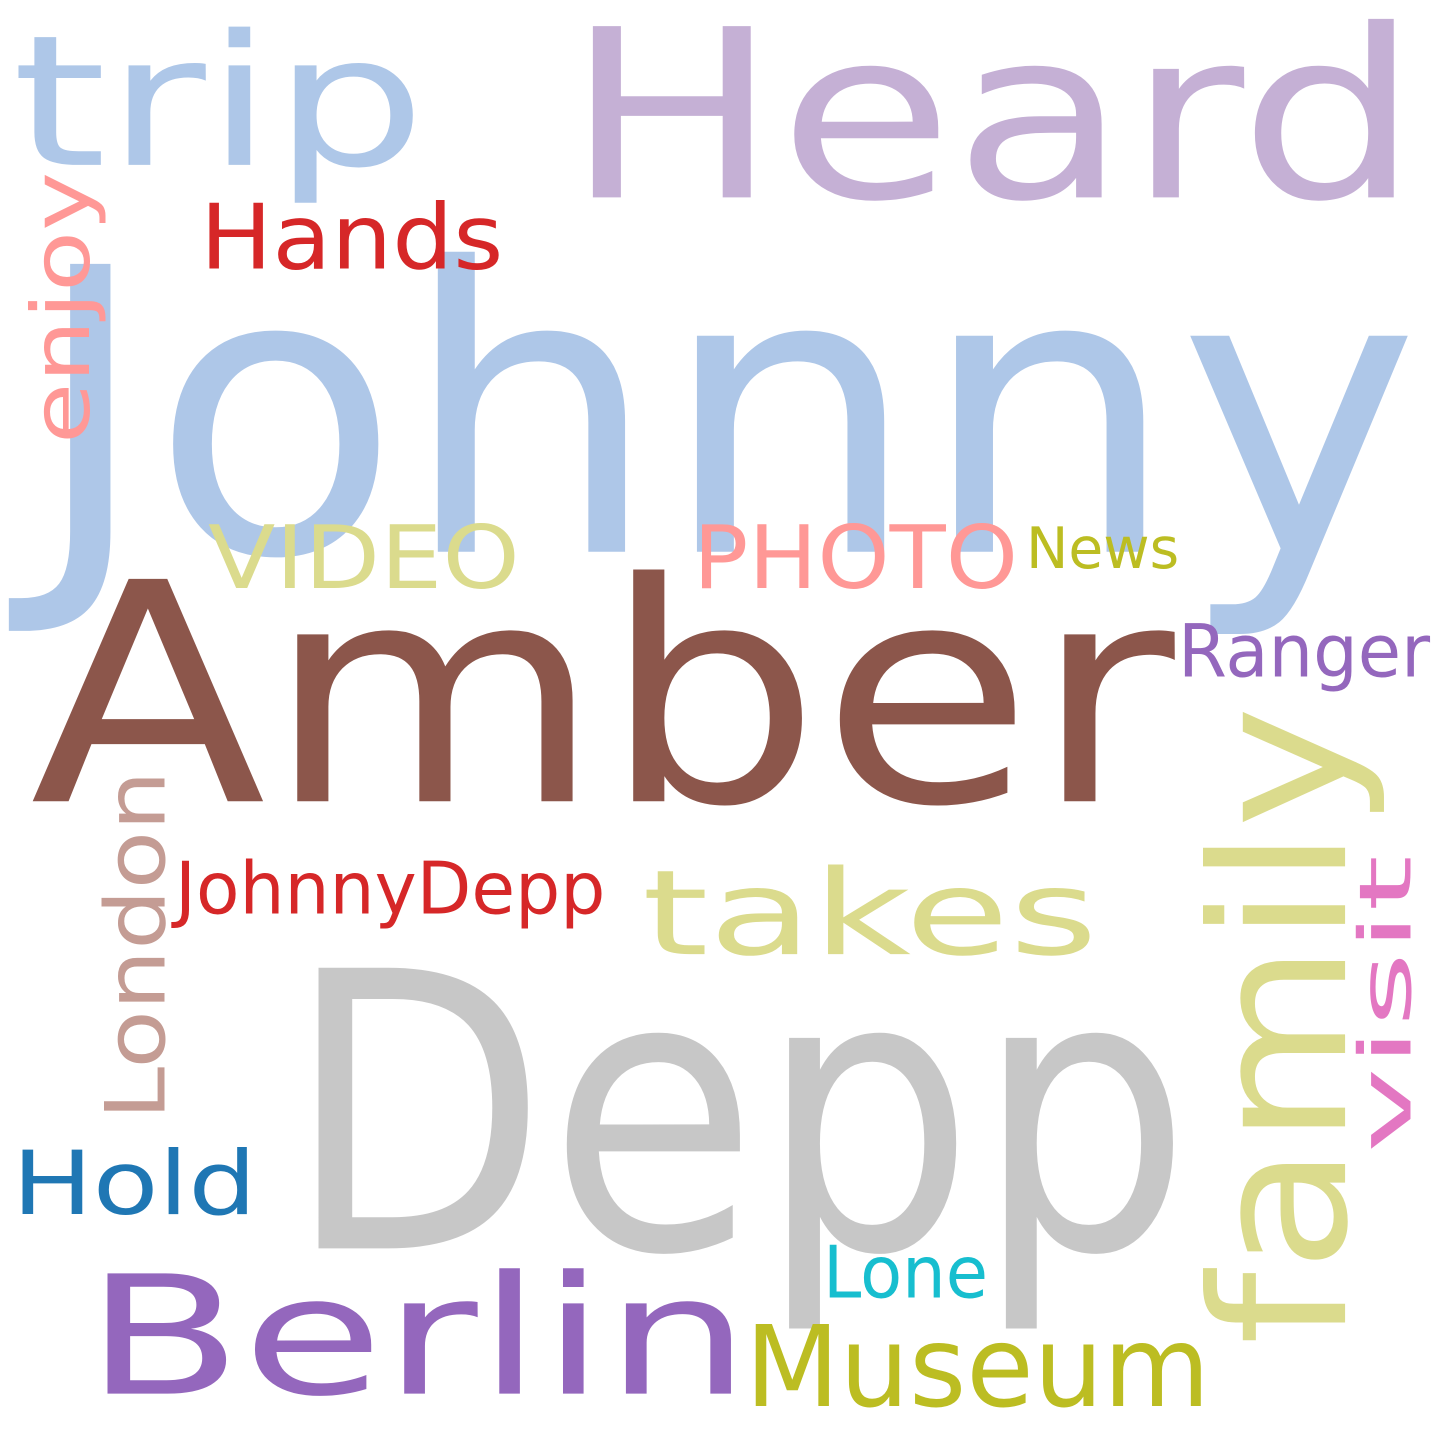  What do you see at coordinates (136, 945) in the screenshot?
I see `word-london: London` at bounding box center [136, 945].